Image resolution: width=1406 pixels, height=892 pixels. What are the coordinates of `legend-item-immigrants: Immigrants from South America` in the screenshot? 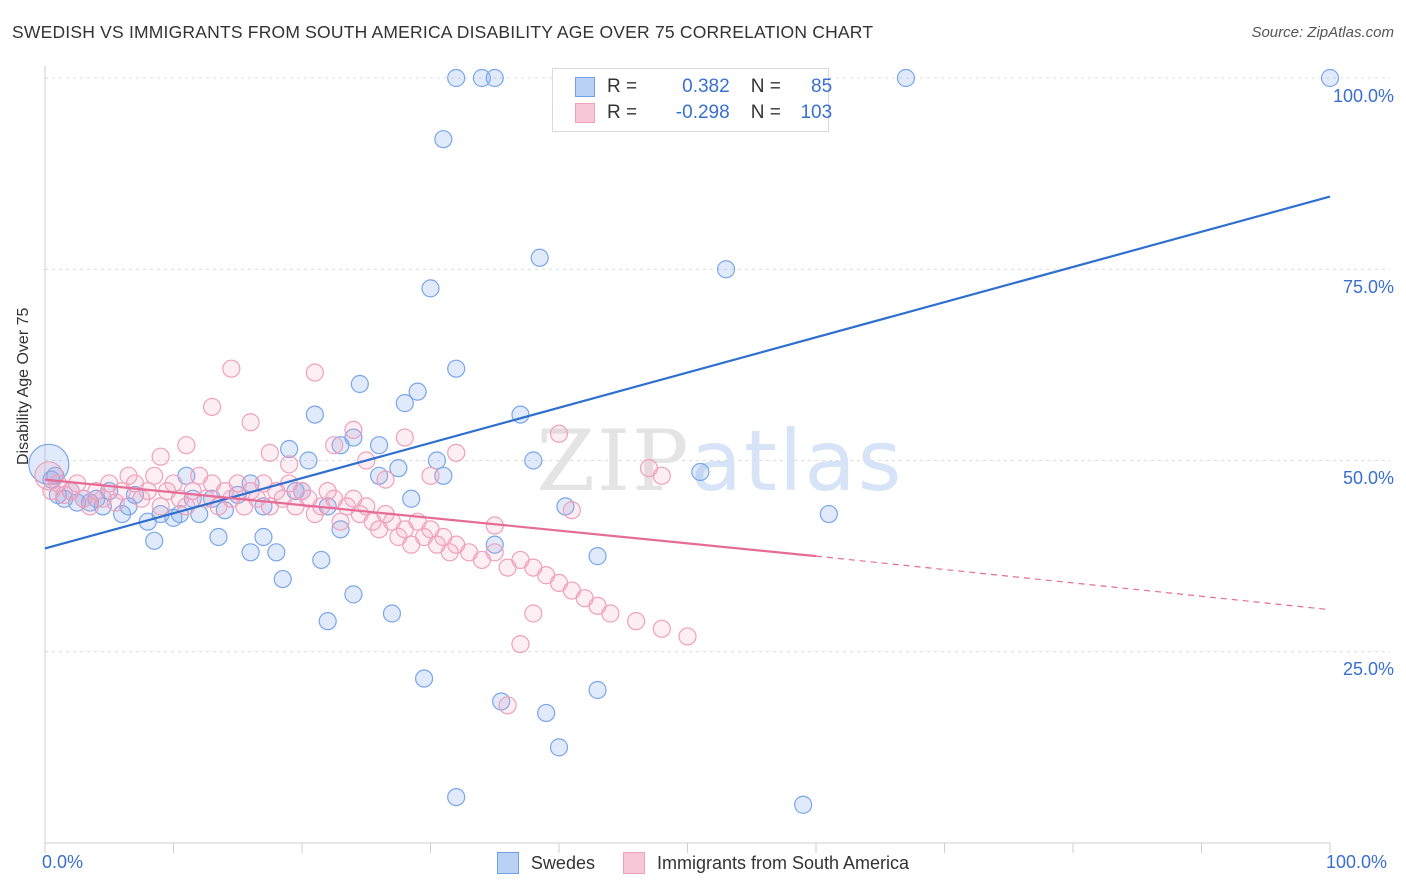 It's located at (766, 863).